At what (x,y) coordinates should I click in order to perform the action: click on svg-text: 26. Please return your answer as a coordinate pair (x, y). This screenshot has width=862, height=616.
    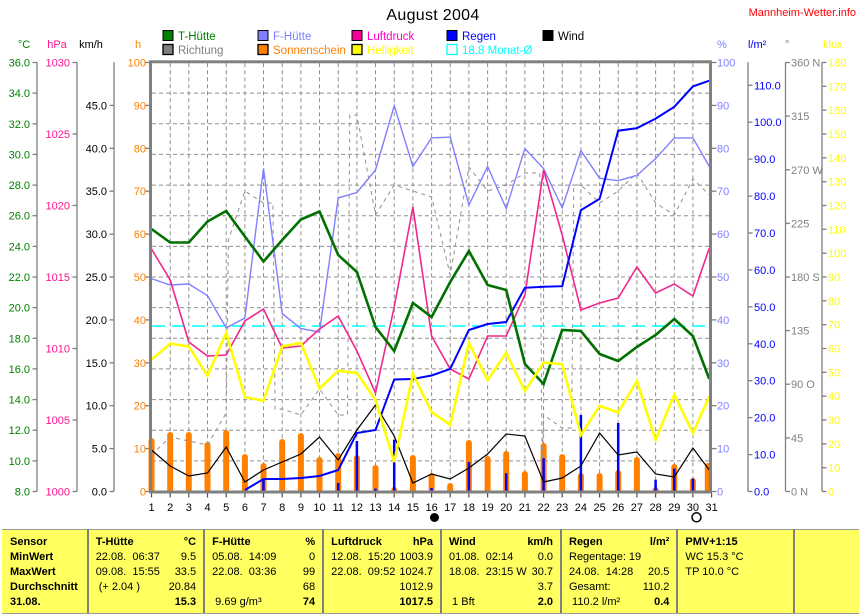
    Looking at the image, I should click on (618, 508).